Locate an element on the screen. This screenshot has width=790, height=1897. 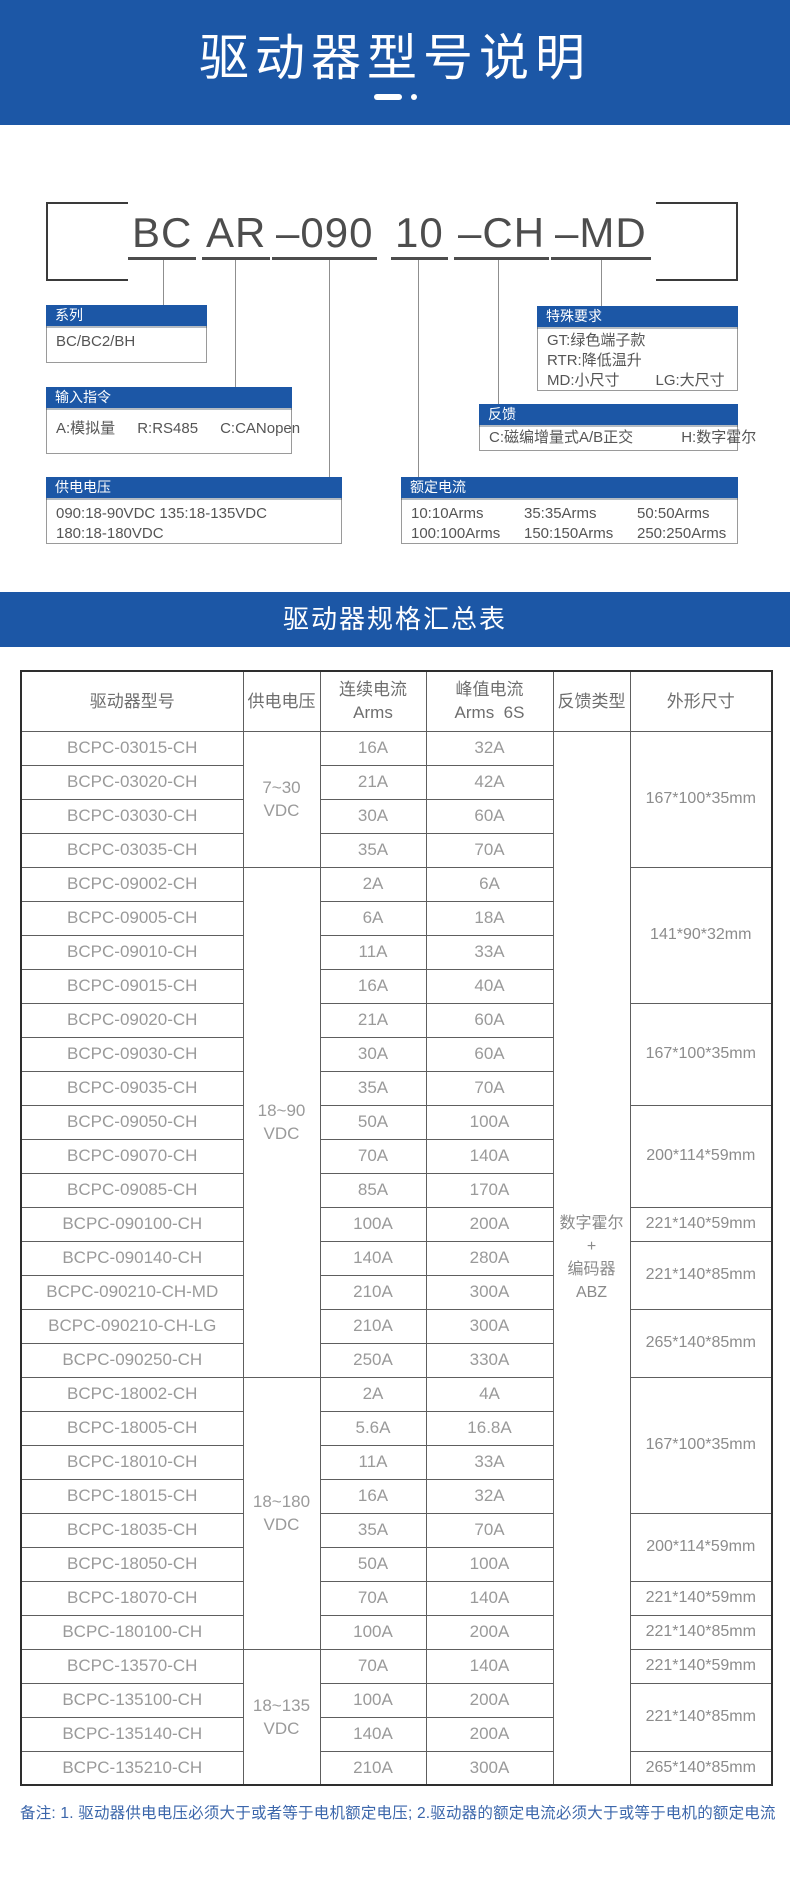
model-segment-feedback: –CH is located at coordinates (502, 235).